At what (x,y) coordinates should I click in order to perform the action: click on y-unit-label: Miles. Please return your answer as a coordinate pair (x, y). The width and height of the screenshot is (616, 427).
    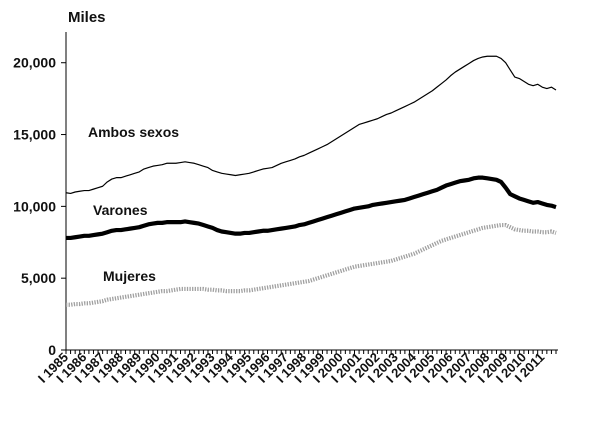
    Looking at the image, I should click on (87, 17).